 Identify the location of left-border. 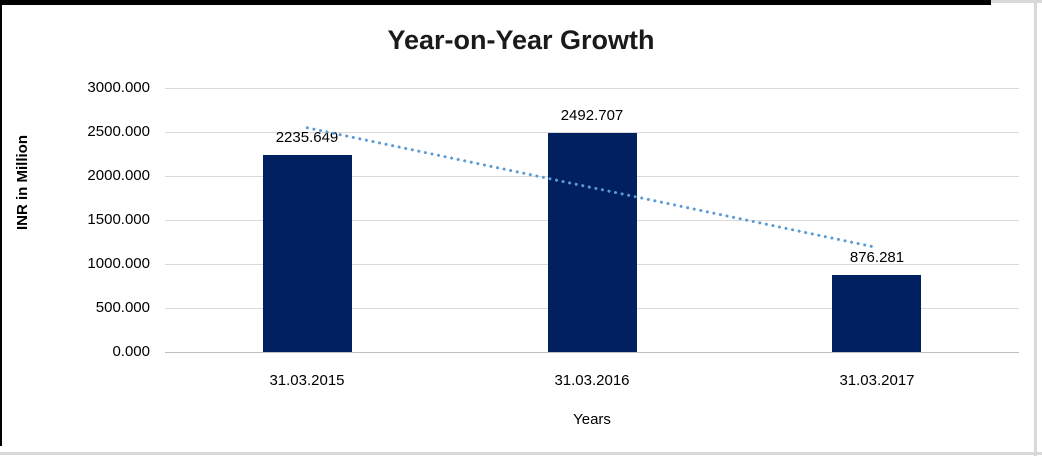
(1, 223).